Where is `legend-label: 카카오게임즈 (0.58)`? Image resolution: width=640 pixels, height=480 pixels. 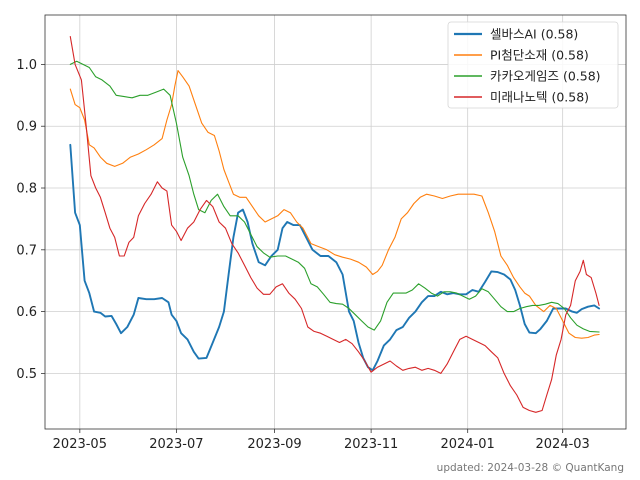 legend-label: 카카오게임즈 (0.58) is located at coordinates (545, 76).